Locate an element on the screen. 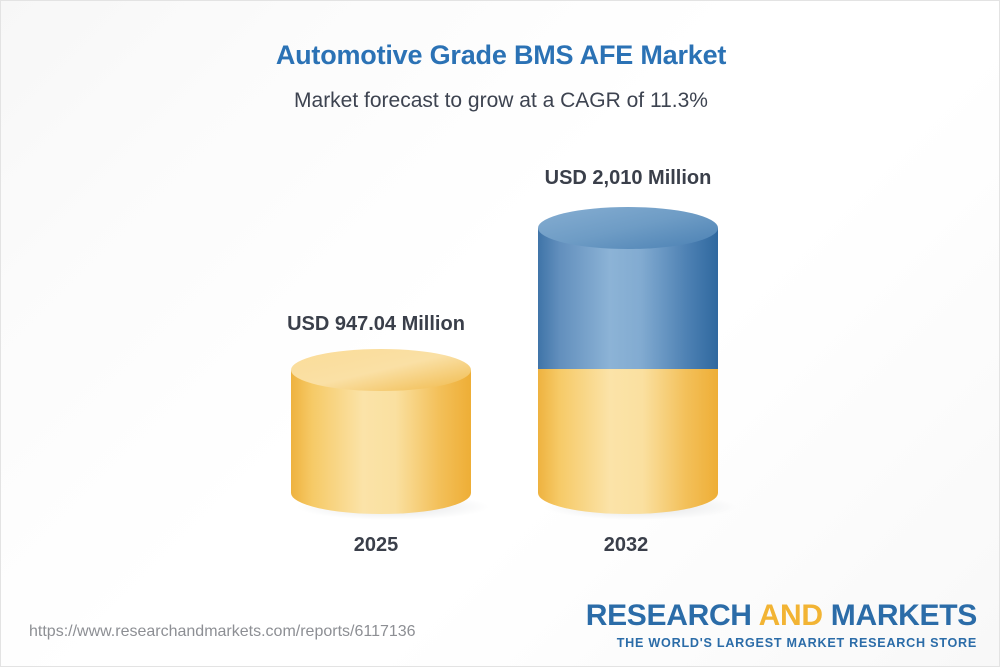 This screenshot has height=668, width=1000. category-label-2025: 2025 is located at coordinates (376, 545).